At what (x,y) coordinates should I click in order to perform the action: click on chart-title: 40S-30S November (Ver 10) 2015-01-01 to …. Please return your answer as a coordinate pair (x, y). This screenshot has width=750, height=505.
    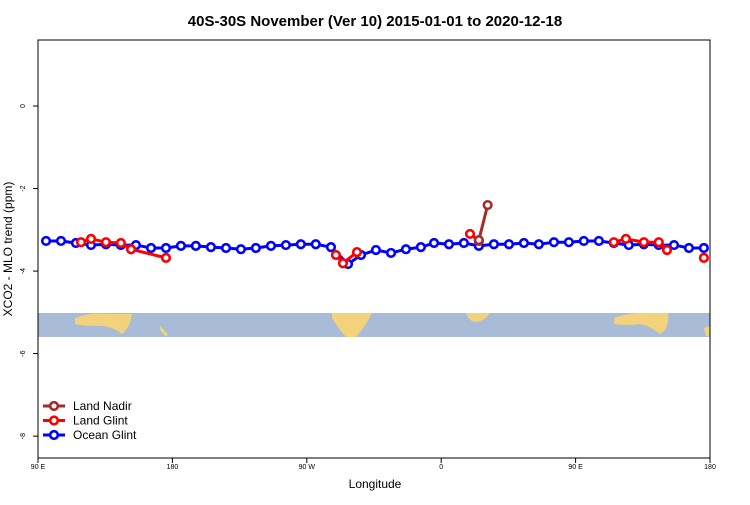
    Looking at the image, I should click on (375, 21).